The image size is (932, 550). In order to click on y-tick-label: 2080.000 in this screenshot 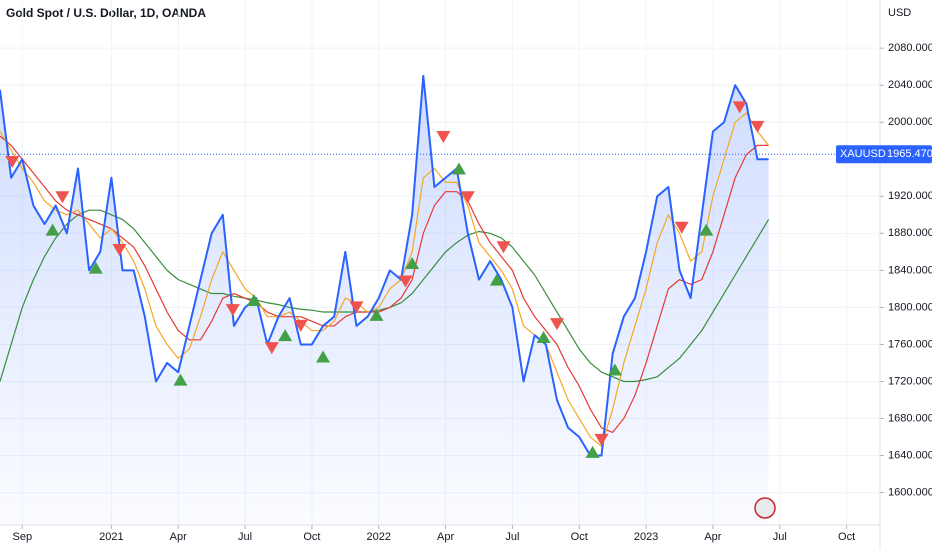, I will do `click(910, 48)`.